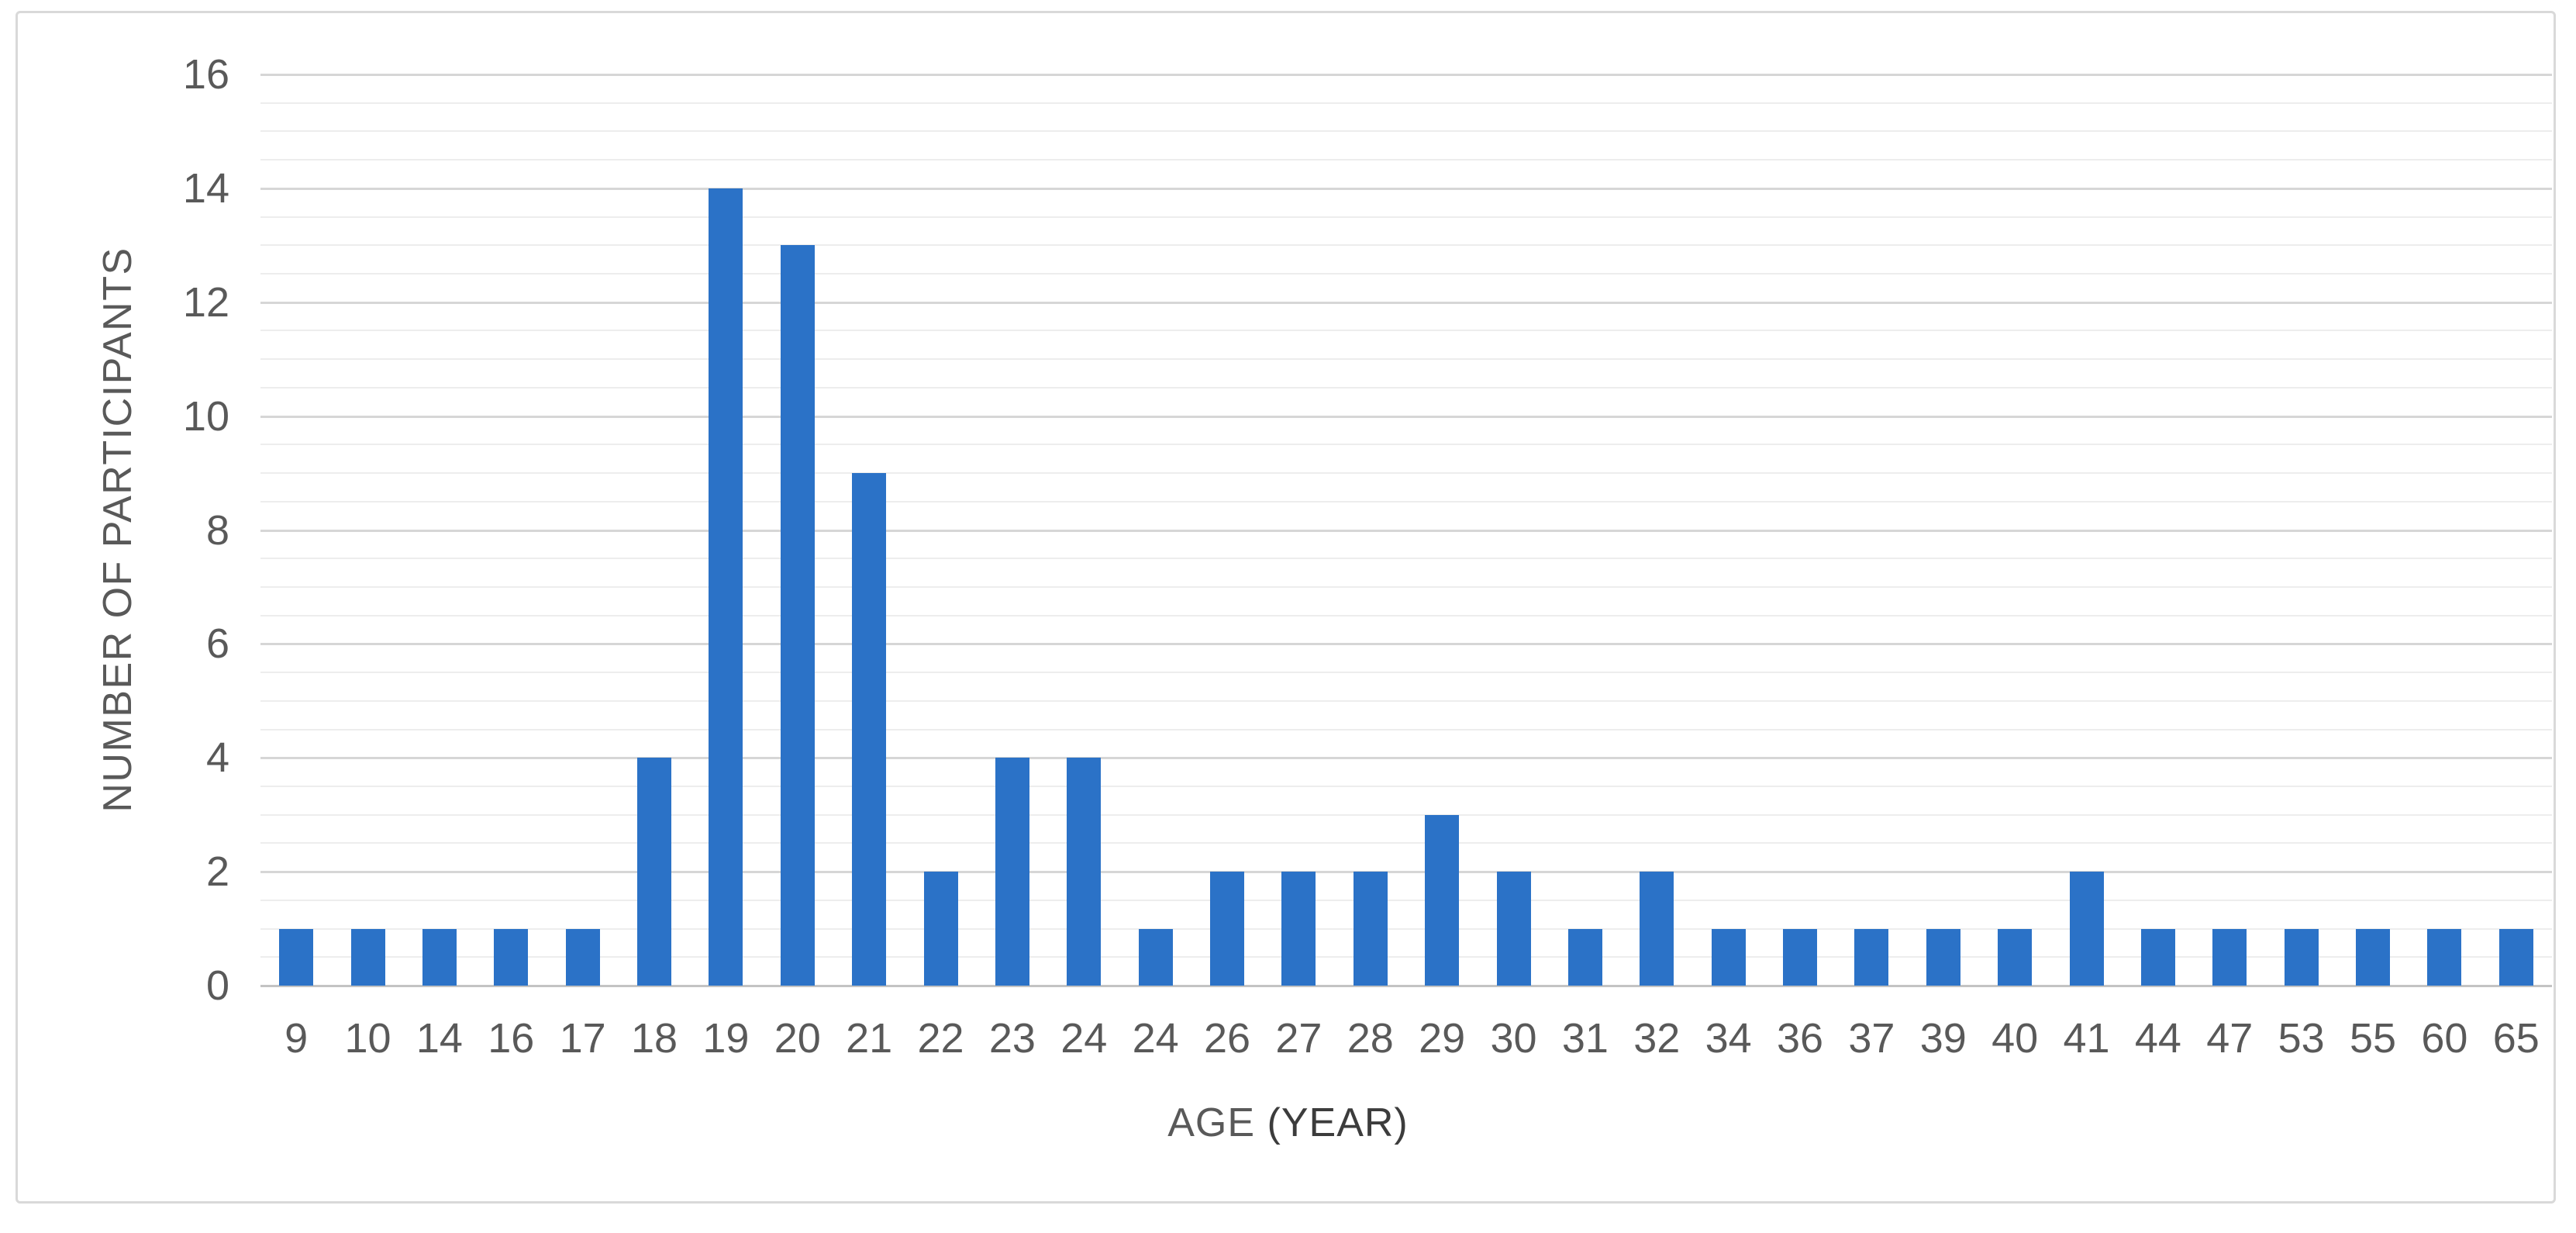 This screenshot has width=2576, height=1233. Describe the element at coordinates (582, 1038) in the screenshot. I see `x-tick-label: 17` at that location.